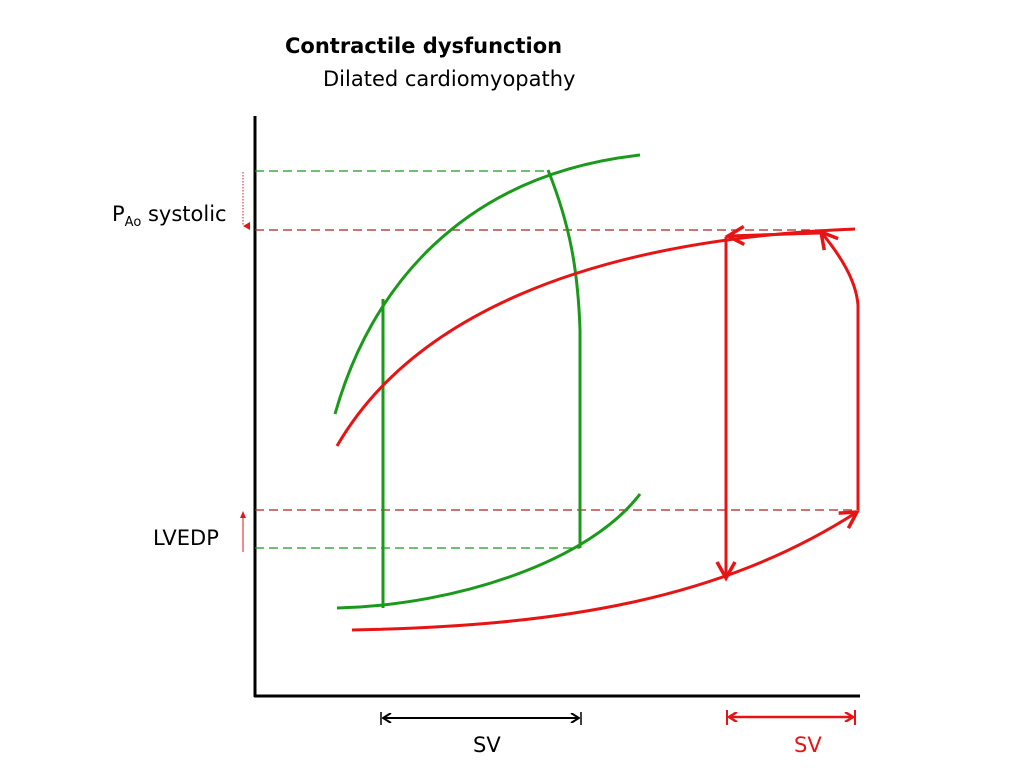 The width and height of the screenshot is (1024, 768). I want to click on green-esprv-curve, so click(487, 284).